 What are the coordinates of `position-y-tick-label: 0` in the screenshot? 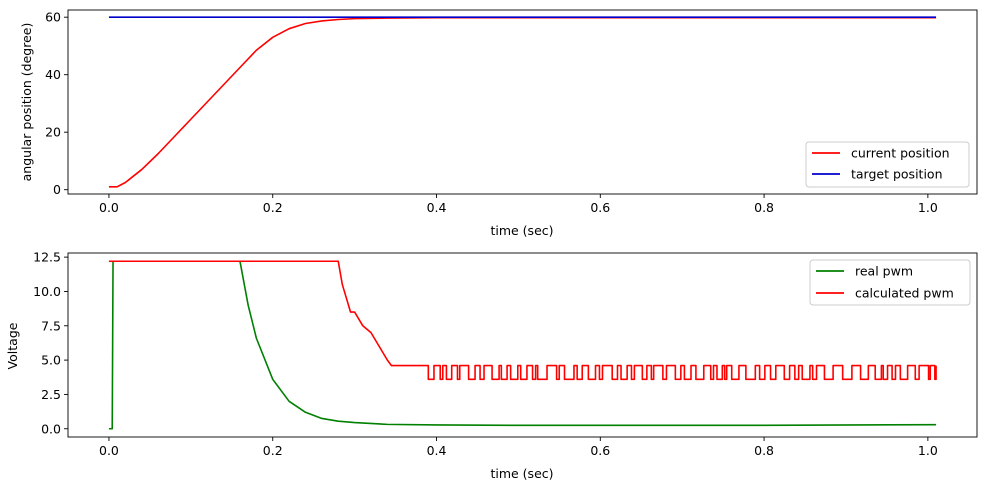 It's located at (57, 189).